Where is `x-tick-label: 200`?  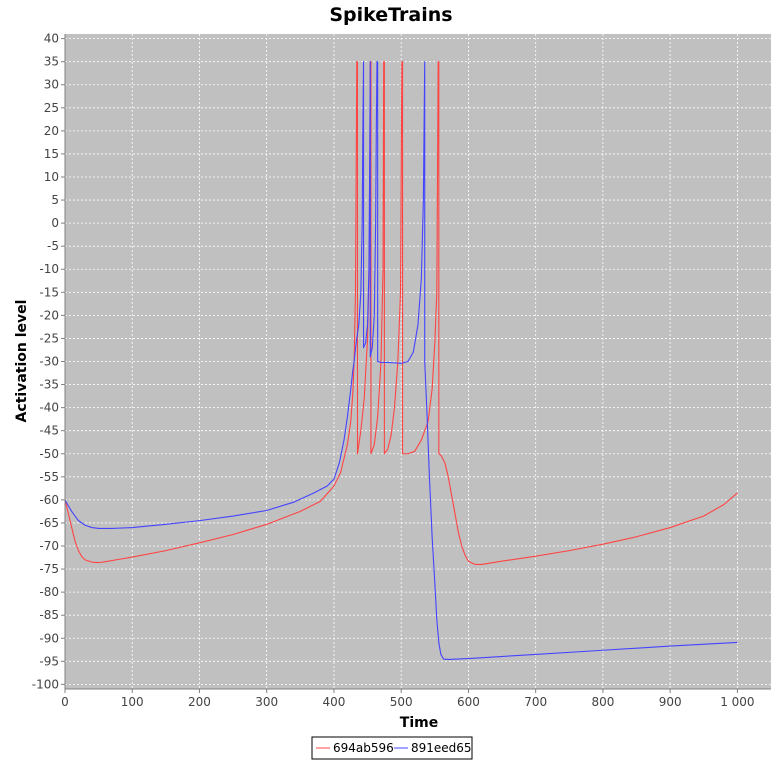
x-tick-label: 200 is located at coordinates (199, 702).